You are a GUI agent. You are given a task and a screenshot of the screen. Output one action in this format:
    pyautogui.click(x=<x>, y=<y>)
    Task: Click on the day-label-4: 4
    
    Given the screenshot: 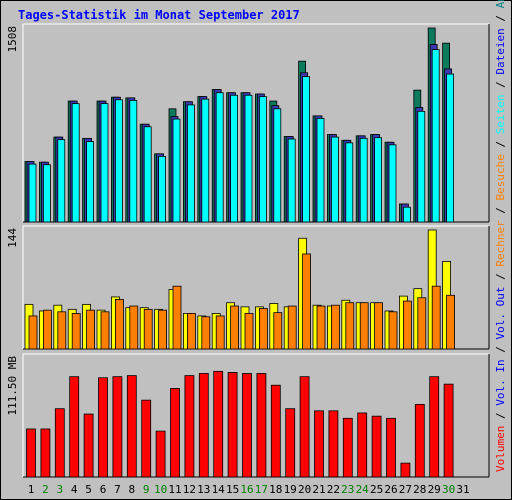 What is the action you would take?
    pyautogui.click(x=74, y=489)
    